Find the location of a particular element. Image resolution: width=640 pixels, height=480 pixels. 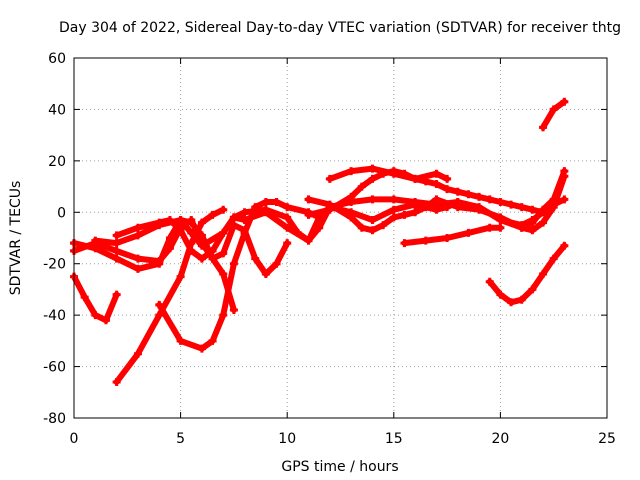

x-tick-label: 15 is located at coordinates (394, 439).